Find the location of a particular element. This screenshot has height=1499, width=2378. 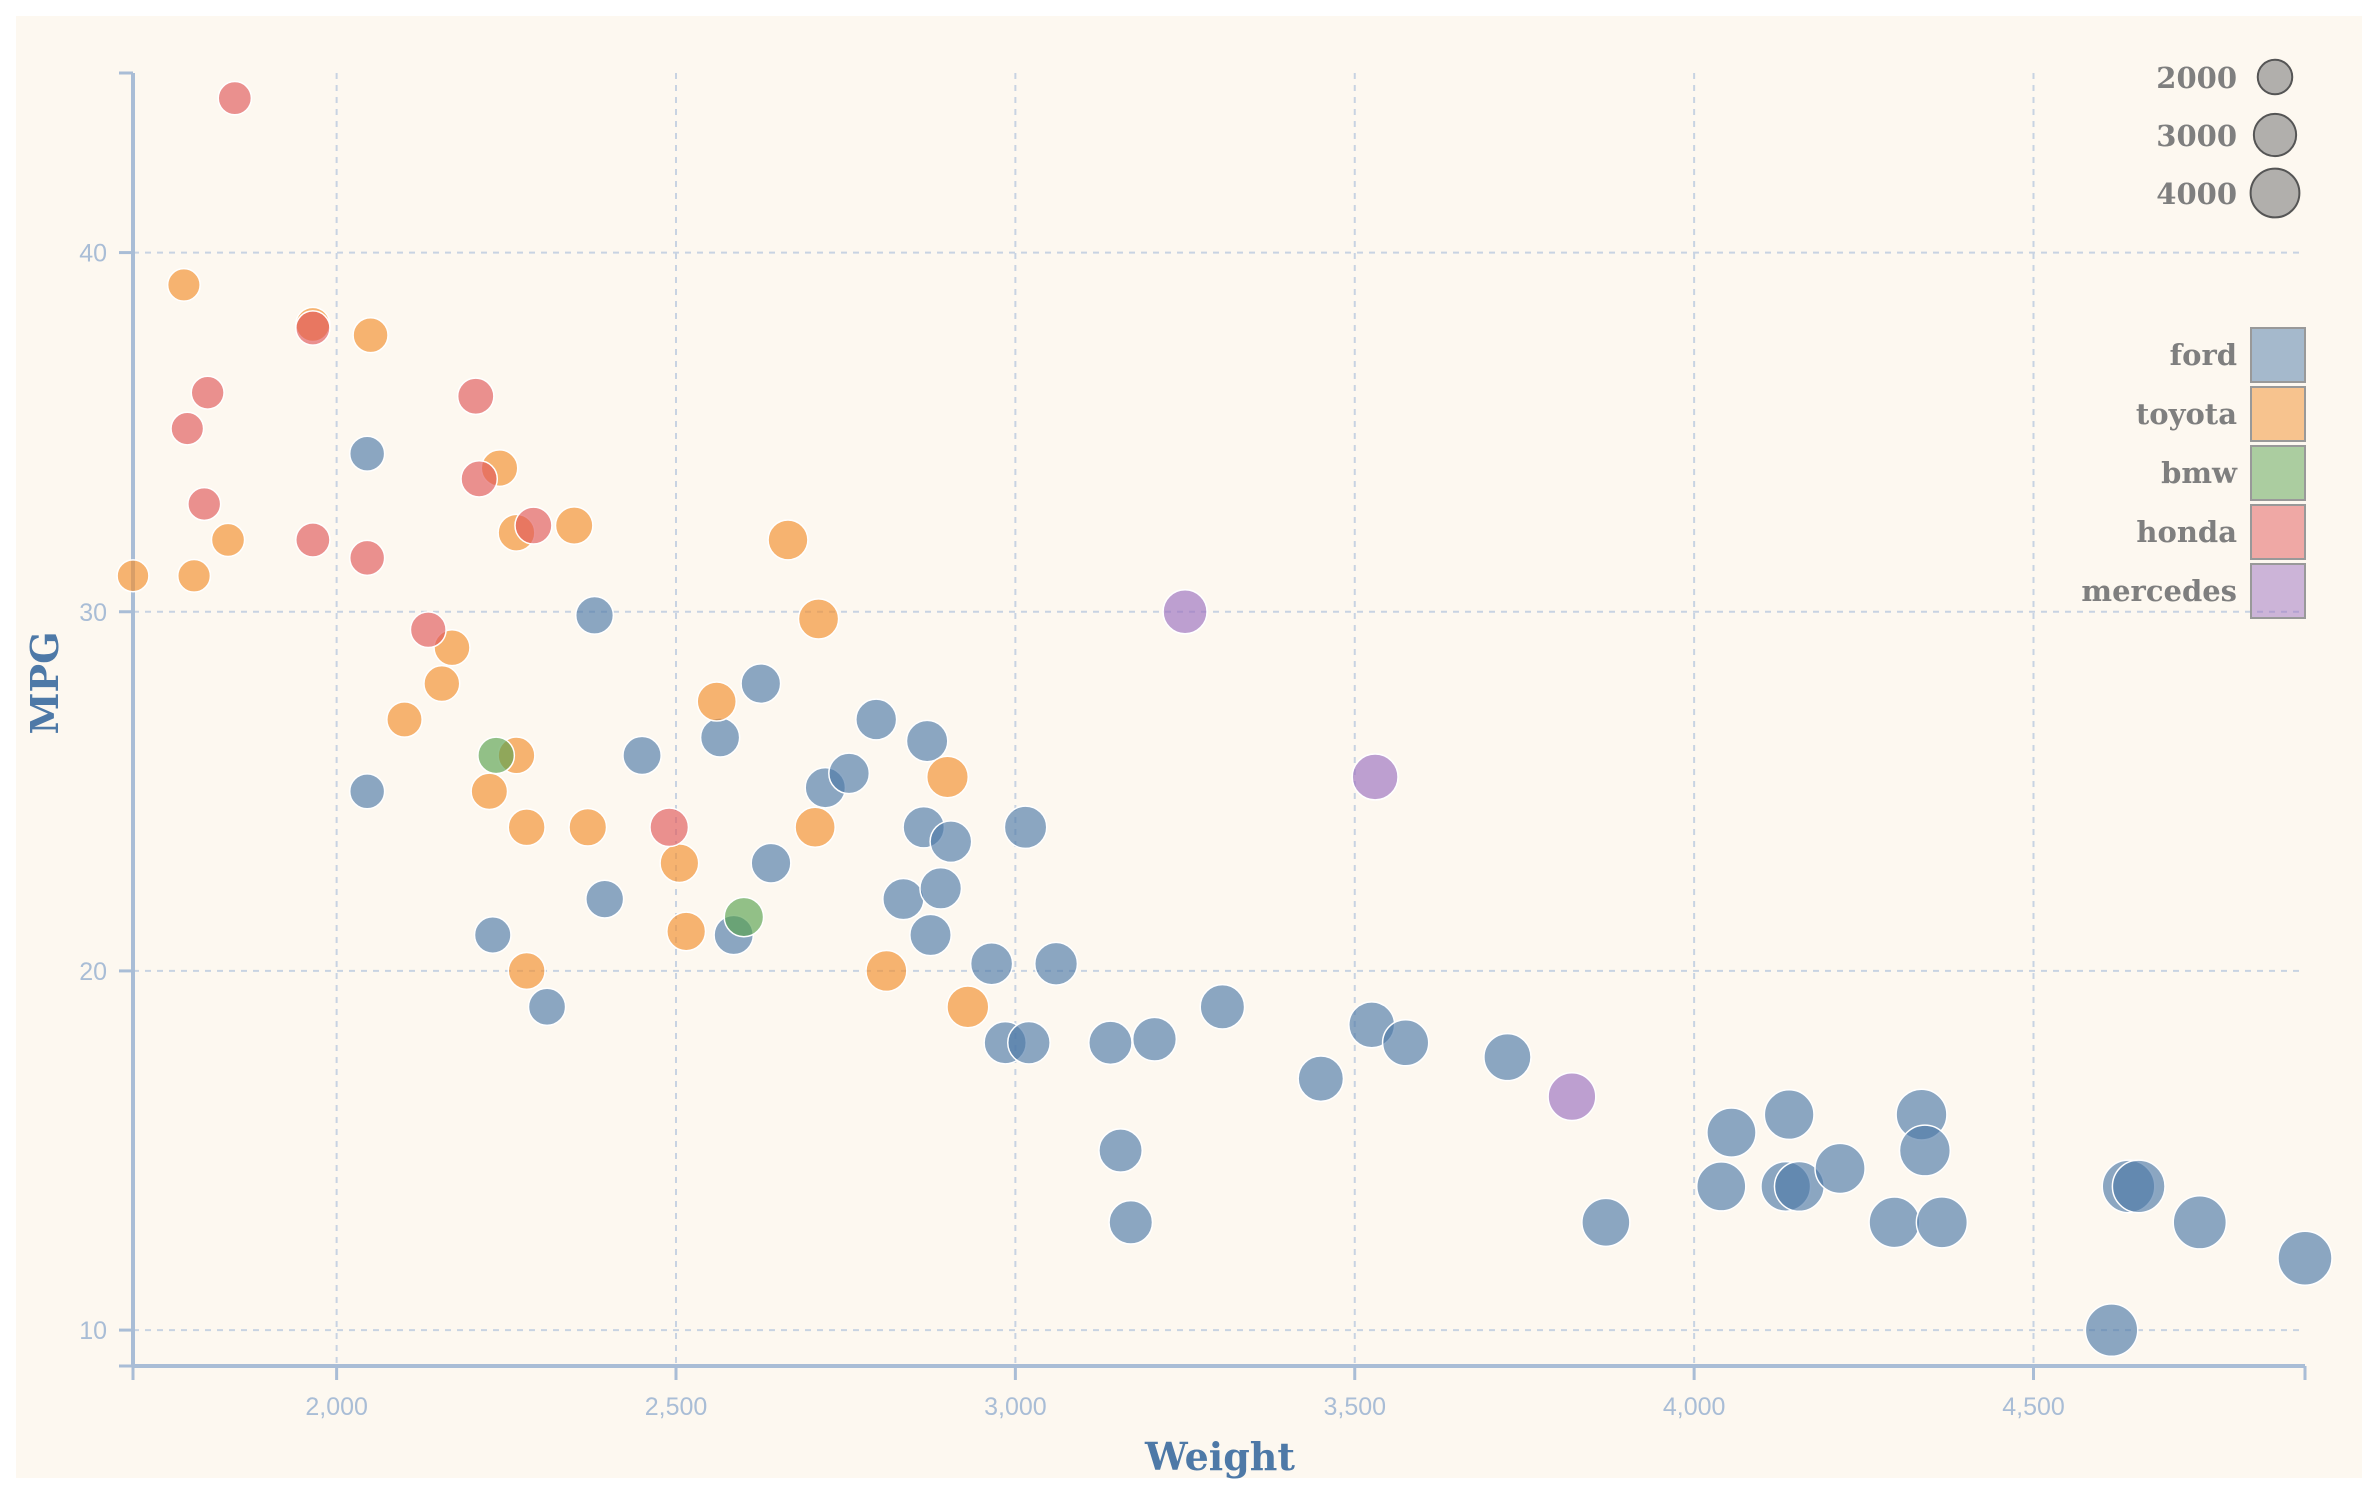

color-legend-swatch-toyota is located at coordinates (2278, 414).